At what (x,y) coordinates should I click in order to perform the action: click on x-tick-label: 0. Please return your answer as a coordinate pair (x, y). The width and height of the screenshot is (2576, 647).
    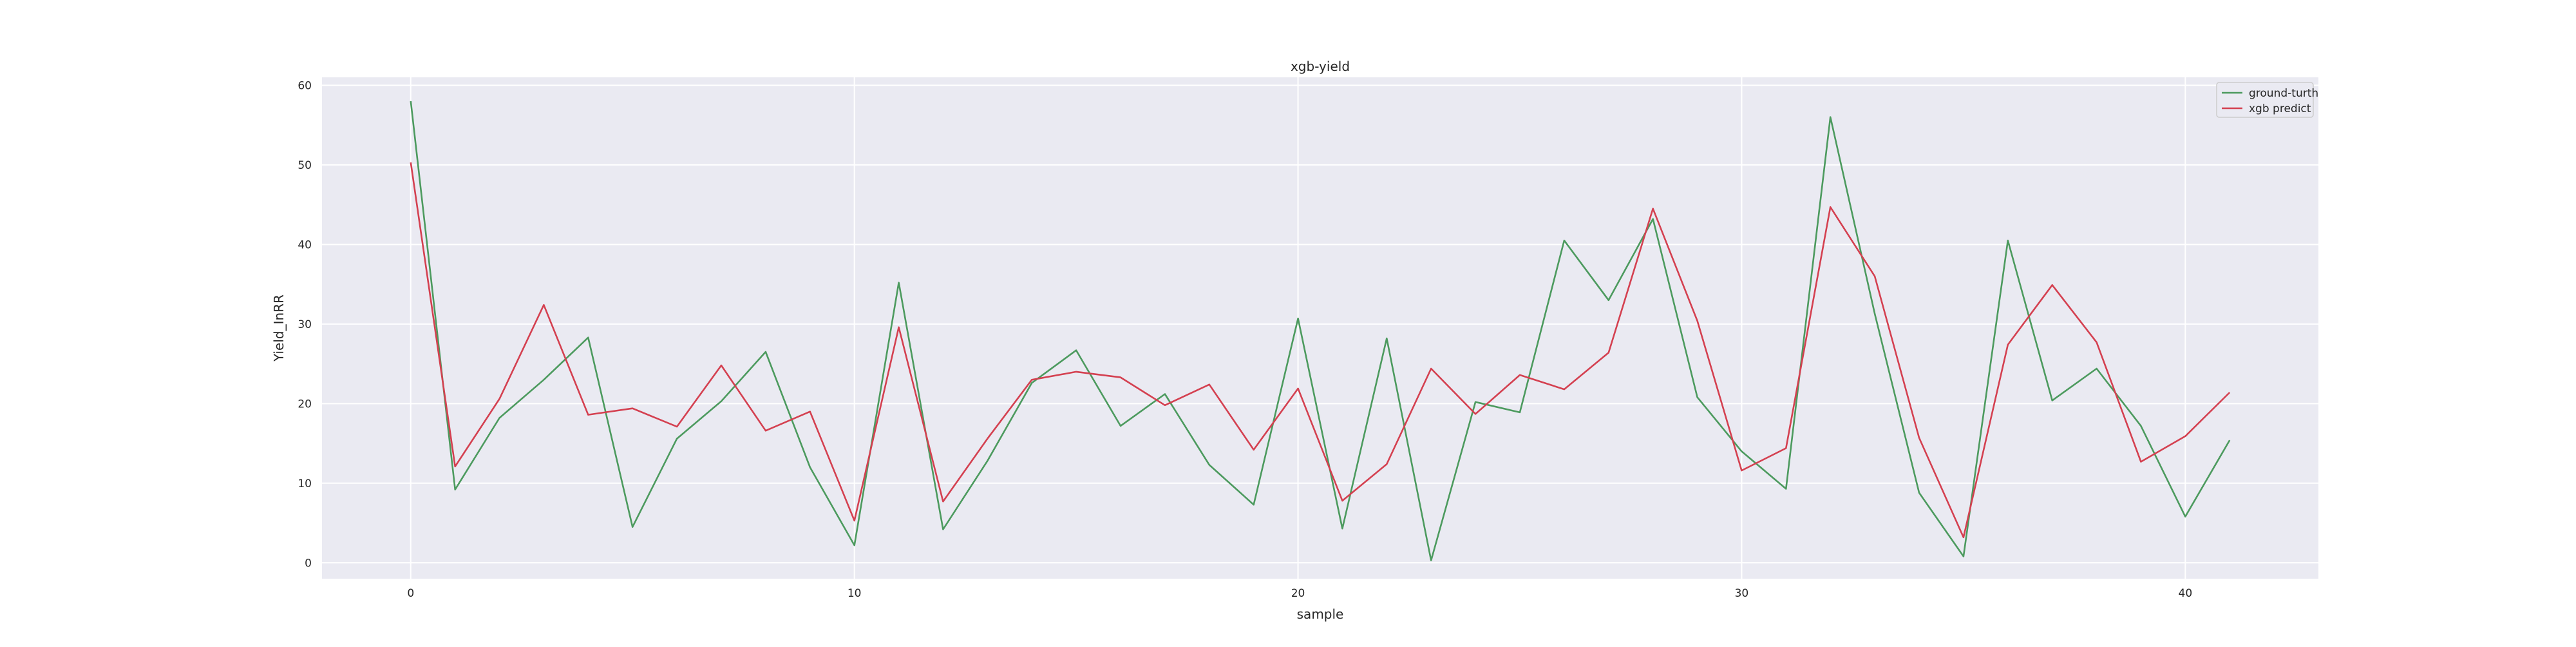
    Looking at the image, I should click on (411, 593).